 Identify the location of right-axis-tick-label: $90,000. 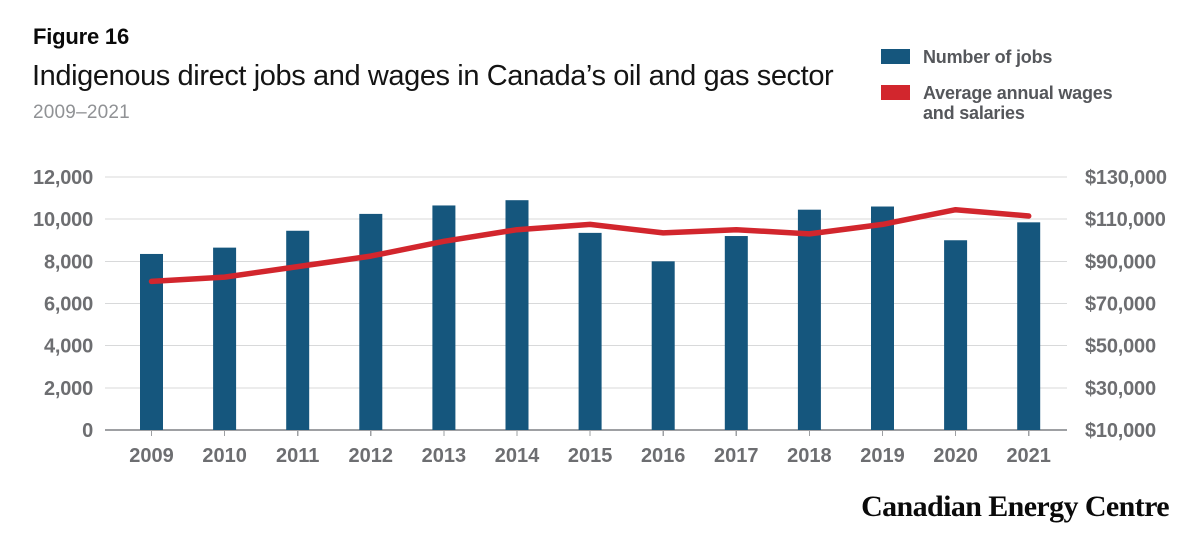
(1120, 262).